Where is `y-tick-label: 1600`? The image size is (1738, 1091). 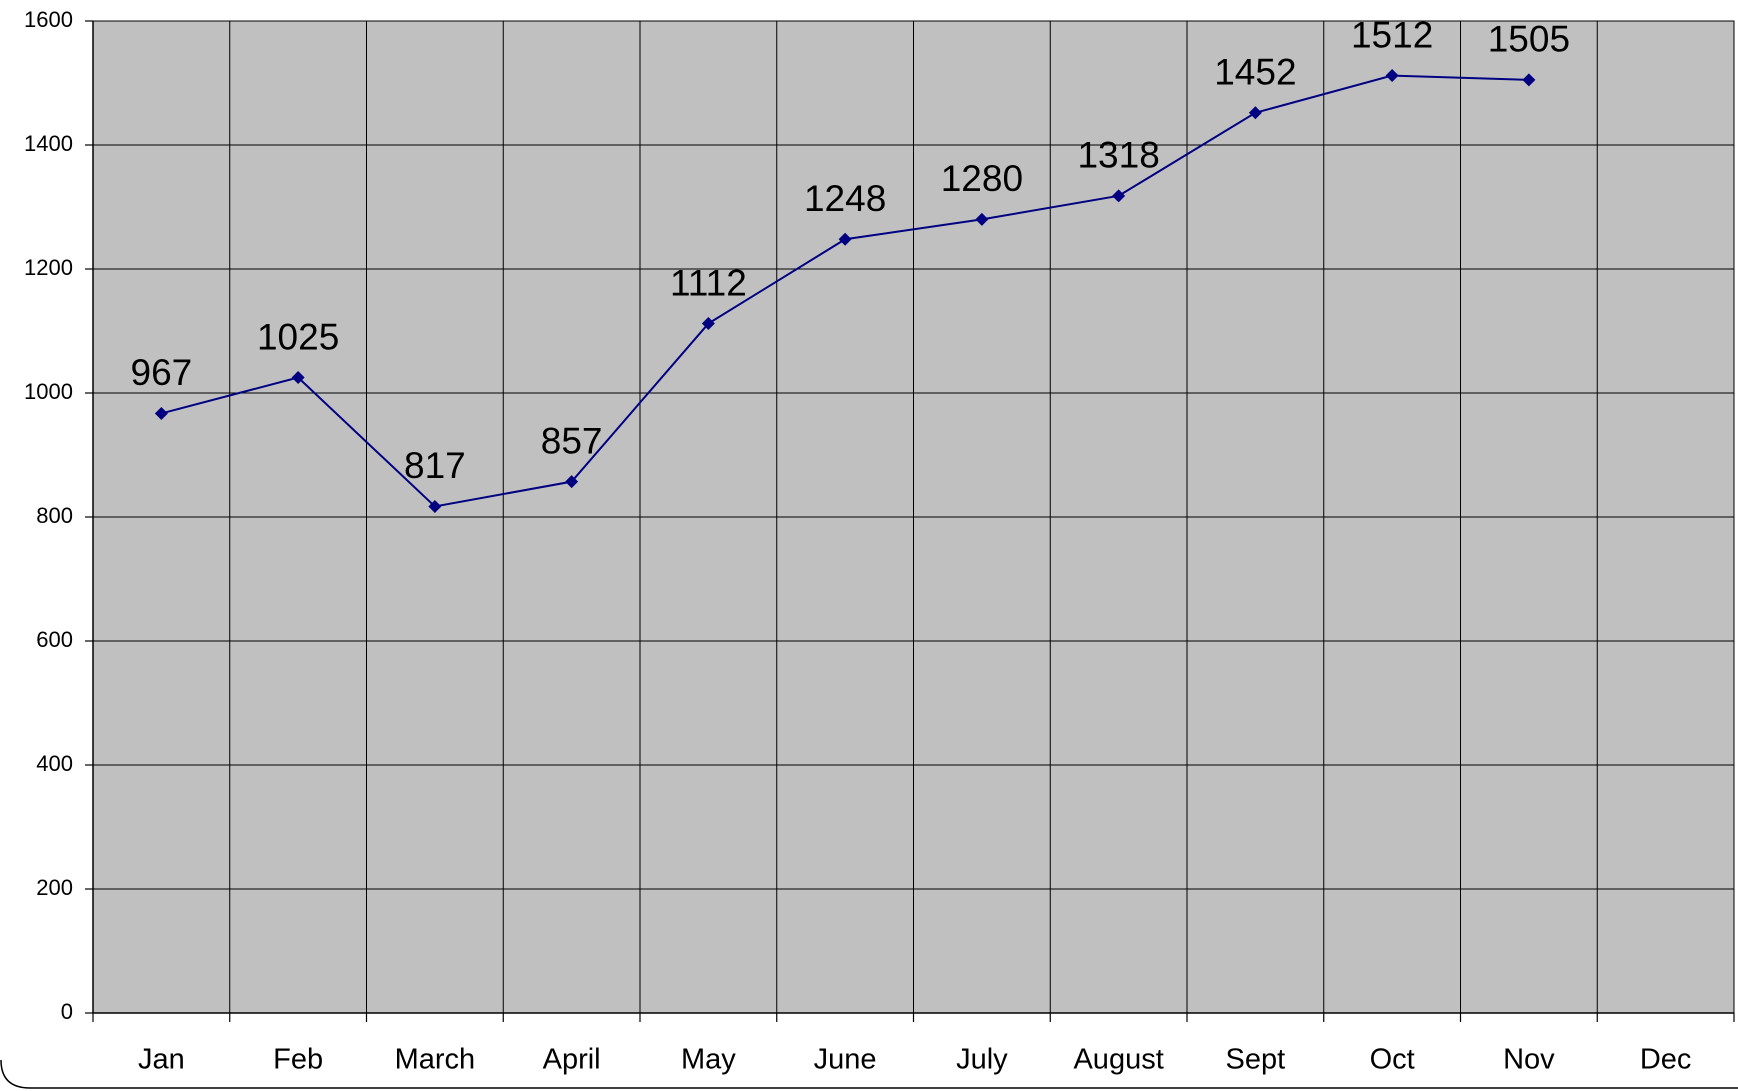 y-tick-label: 1600 is located at coordinates (48, 19).